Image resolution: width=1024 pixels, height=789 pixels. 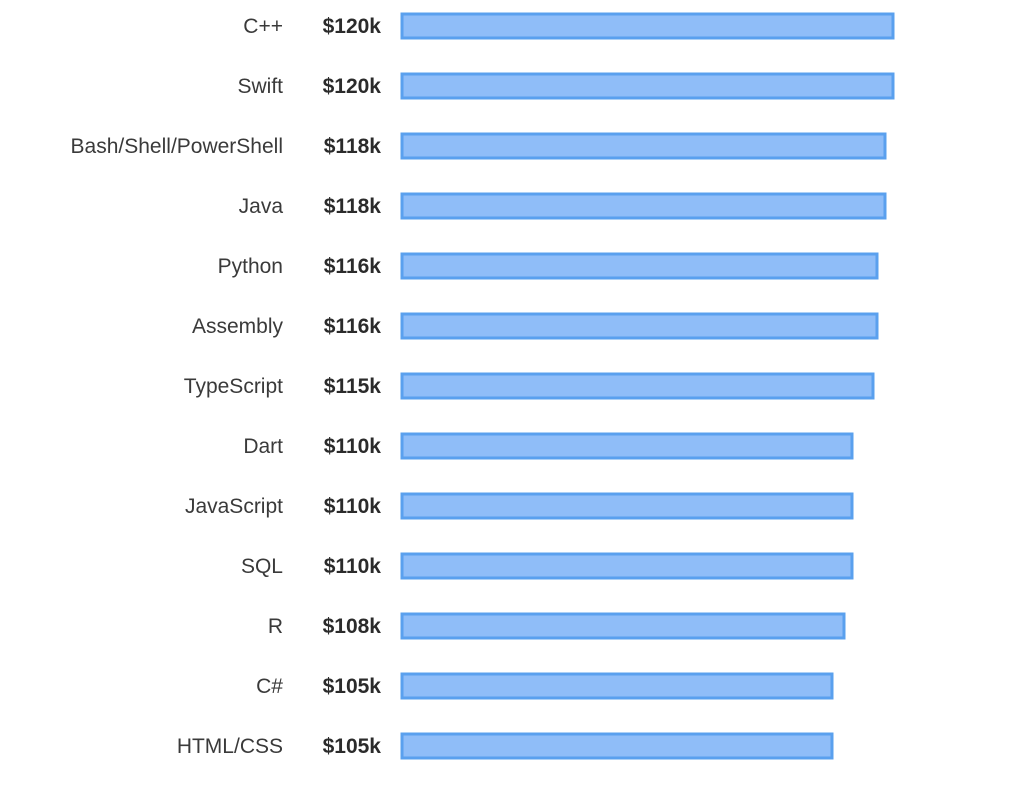 I want to click on bar-row-dart: Dart $110k, so click(x=548, y=446).